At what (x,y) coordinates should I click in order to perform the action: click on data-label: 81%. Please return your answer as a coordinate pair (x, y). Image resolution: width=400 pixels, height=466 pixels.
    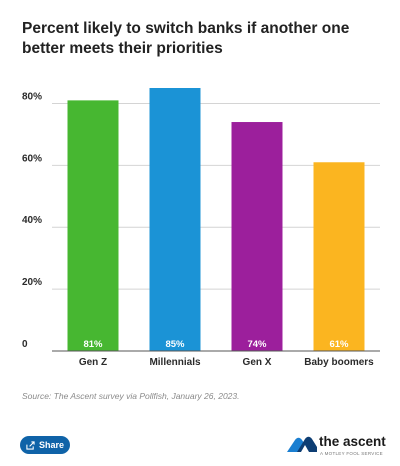
    Looking at the image, I should click on (93, 344).